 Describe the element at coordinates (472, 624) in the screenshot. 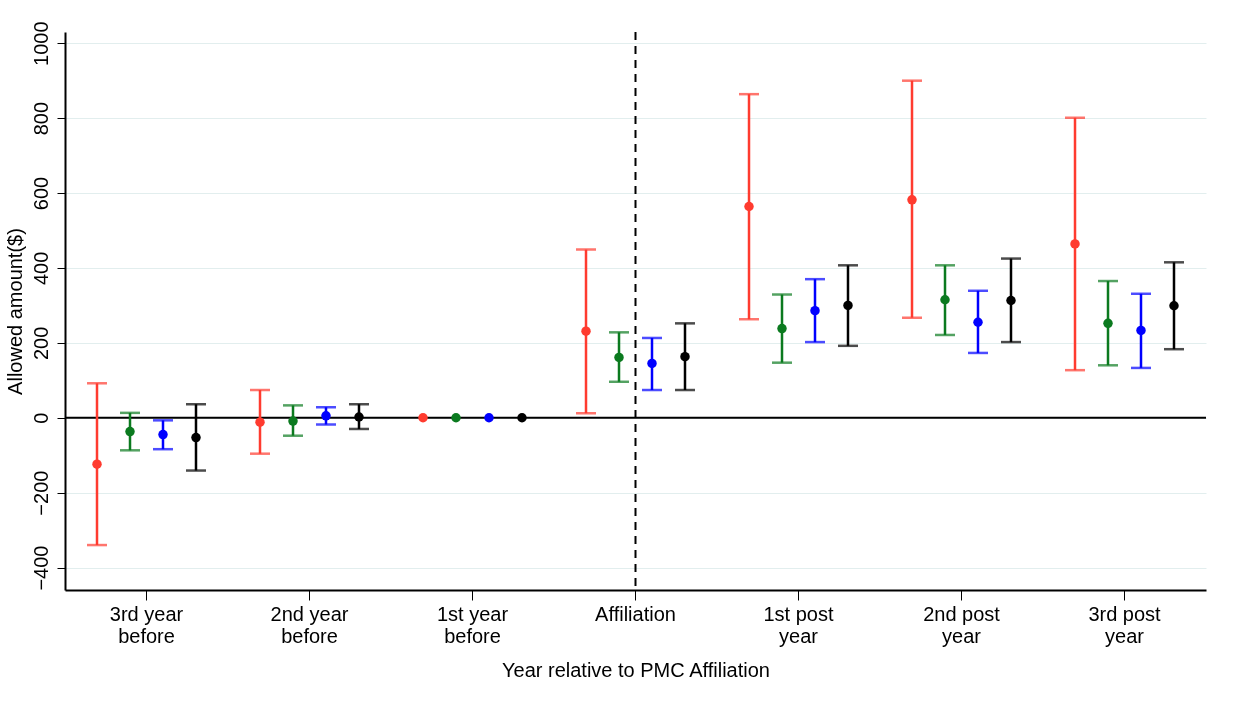

I see `x-tick-label: 1st year before` at that location.